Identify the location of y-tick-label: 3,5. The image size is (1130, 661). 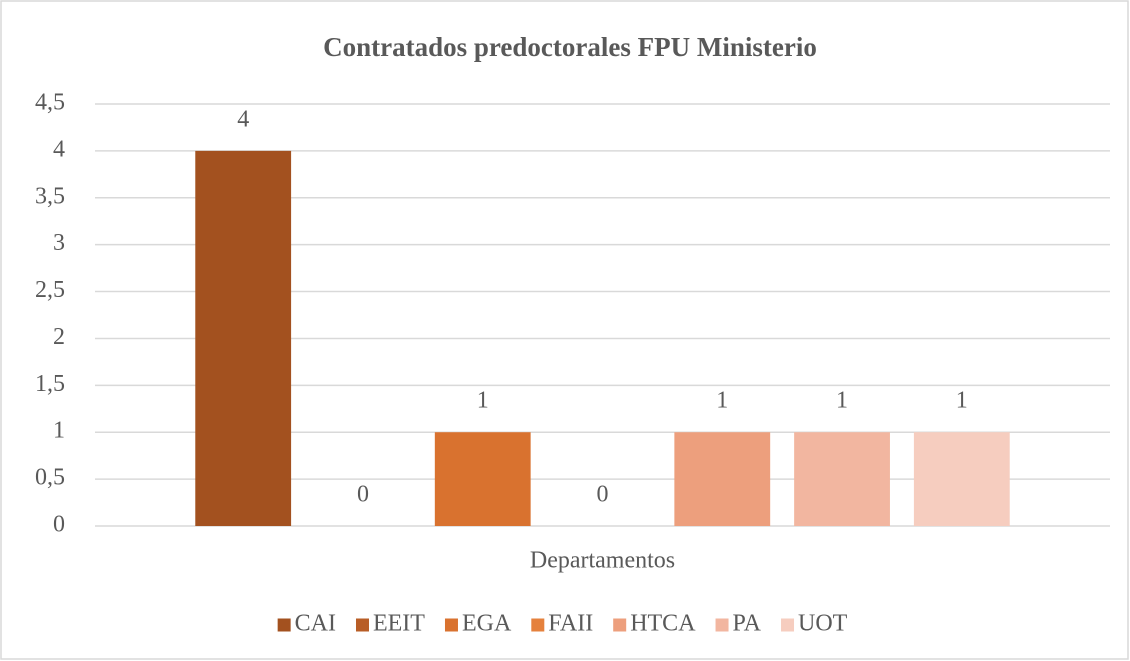
(50, 196).